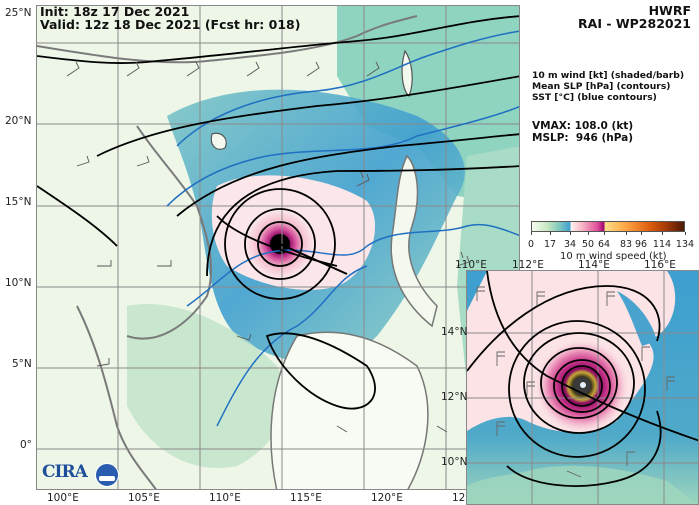 This screenshot has height=505, width=699. I want to click on lon-label-115e: 115°E, so click(306, 498).